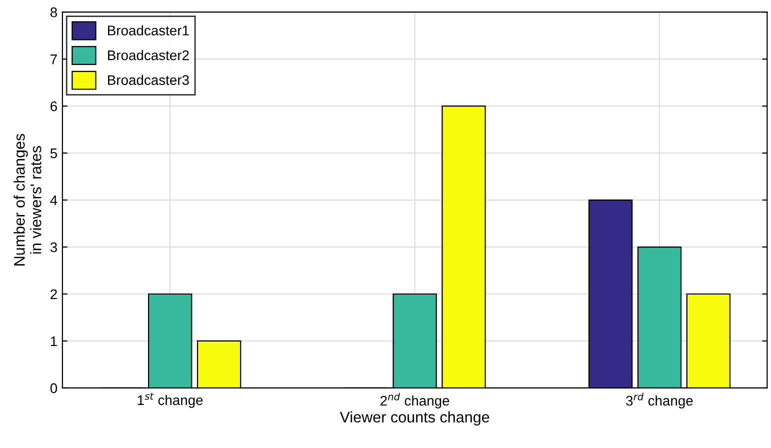  I want to click on y-tick-label: 4, so click(54, 201).